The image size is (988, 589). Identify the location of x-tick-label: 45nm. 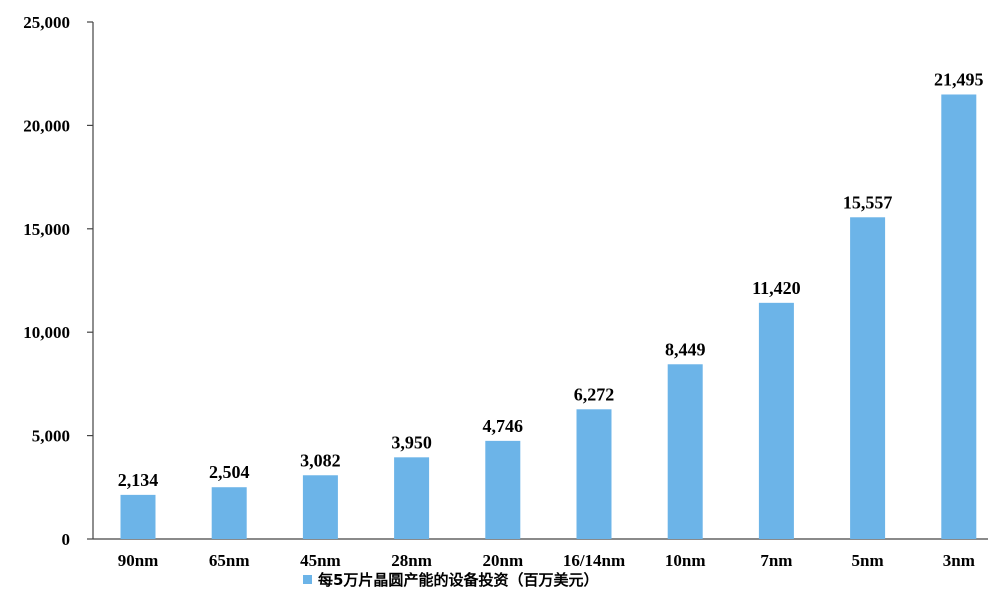
(320, 560).